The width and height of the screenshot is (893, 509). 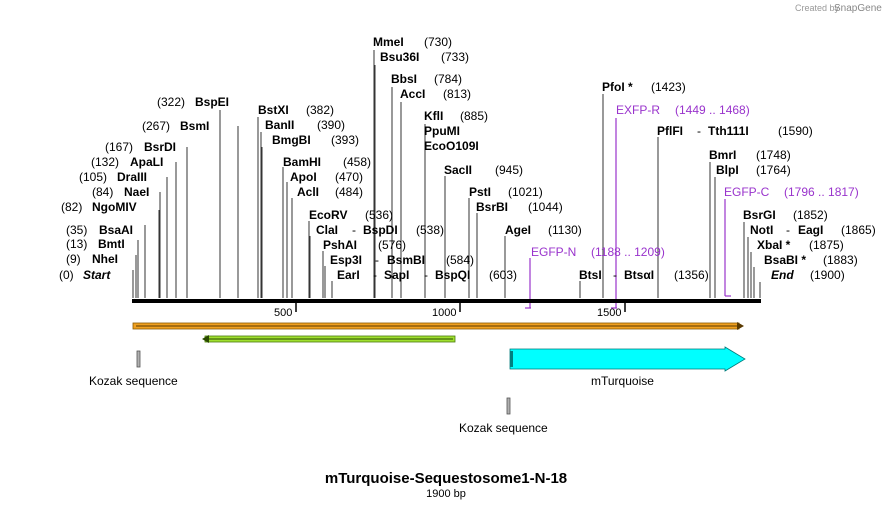 I want to click on site-name: BstXI, so click(x=273, y=110).